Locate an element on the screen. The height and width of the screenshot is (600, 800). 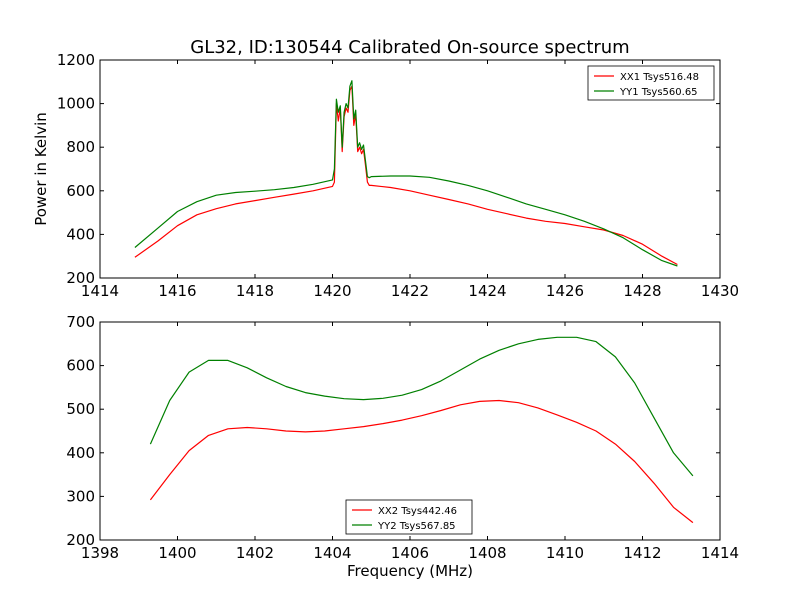
bottom-x-tick-label: 1408 is located at coordinates (487, 553).